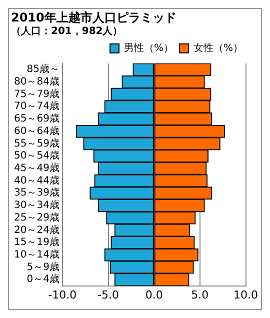  What do you see at coordinates (67, 30) in the screenshot?
I see `chart-subtitle: （人口：201，982人）` at bounding box center [67, 30].